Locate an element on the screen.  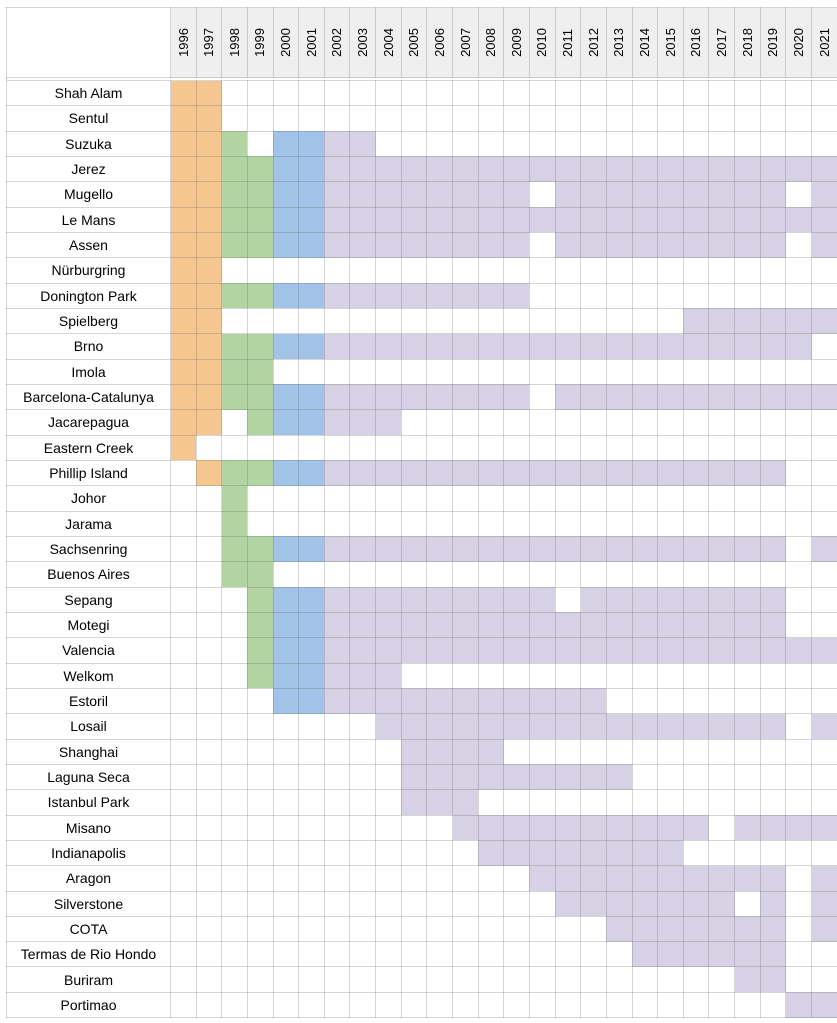
year-label: 2009 is located at coordinates (516, 42).